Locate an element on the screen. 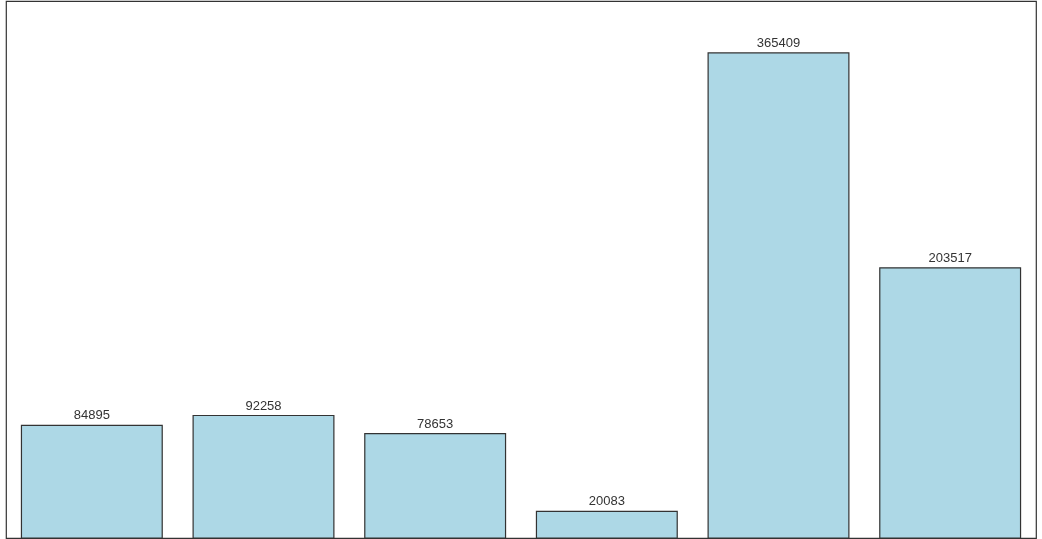 This screenshot has width=1042, height=539. data-label: 92258 is located at coordinates (263, 405).